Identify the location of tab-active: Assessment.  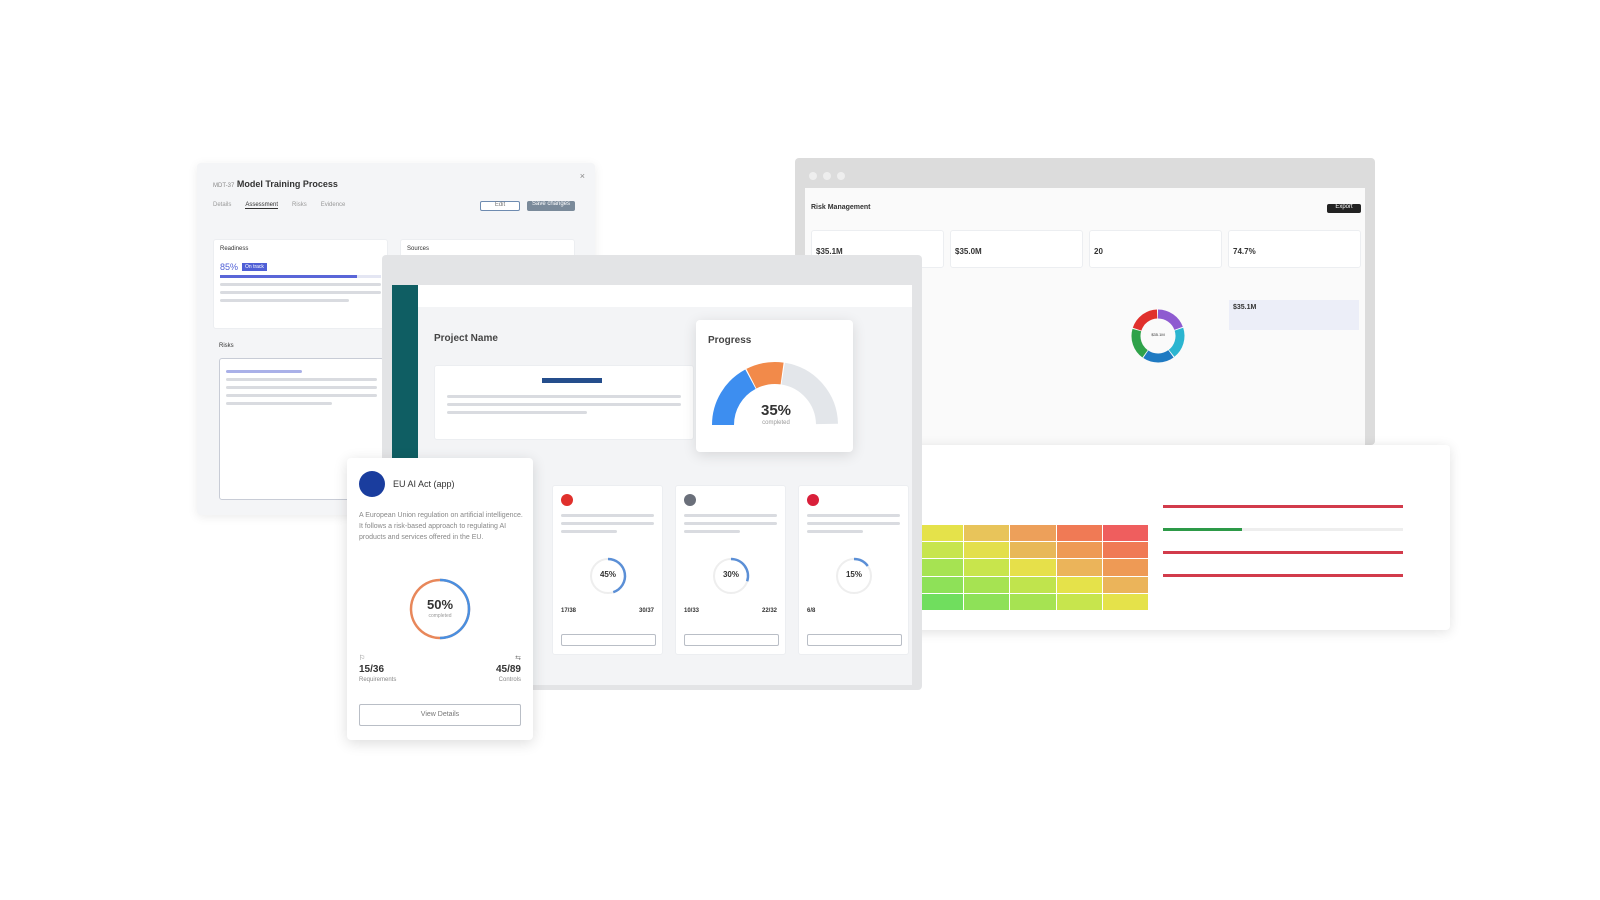
(262, 205).